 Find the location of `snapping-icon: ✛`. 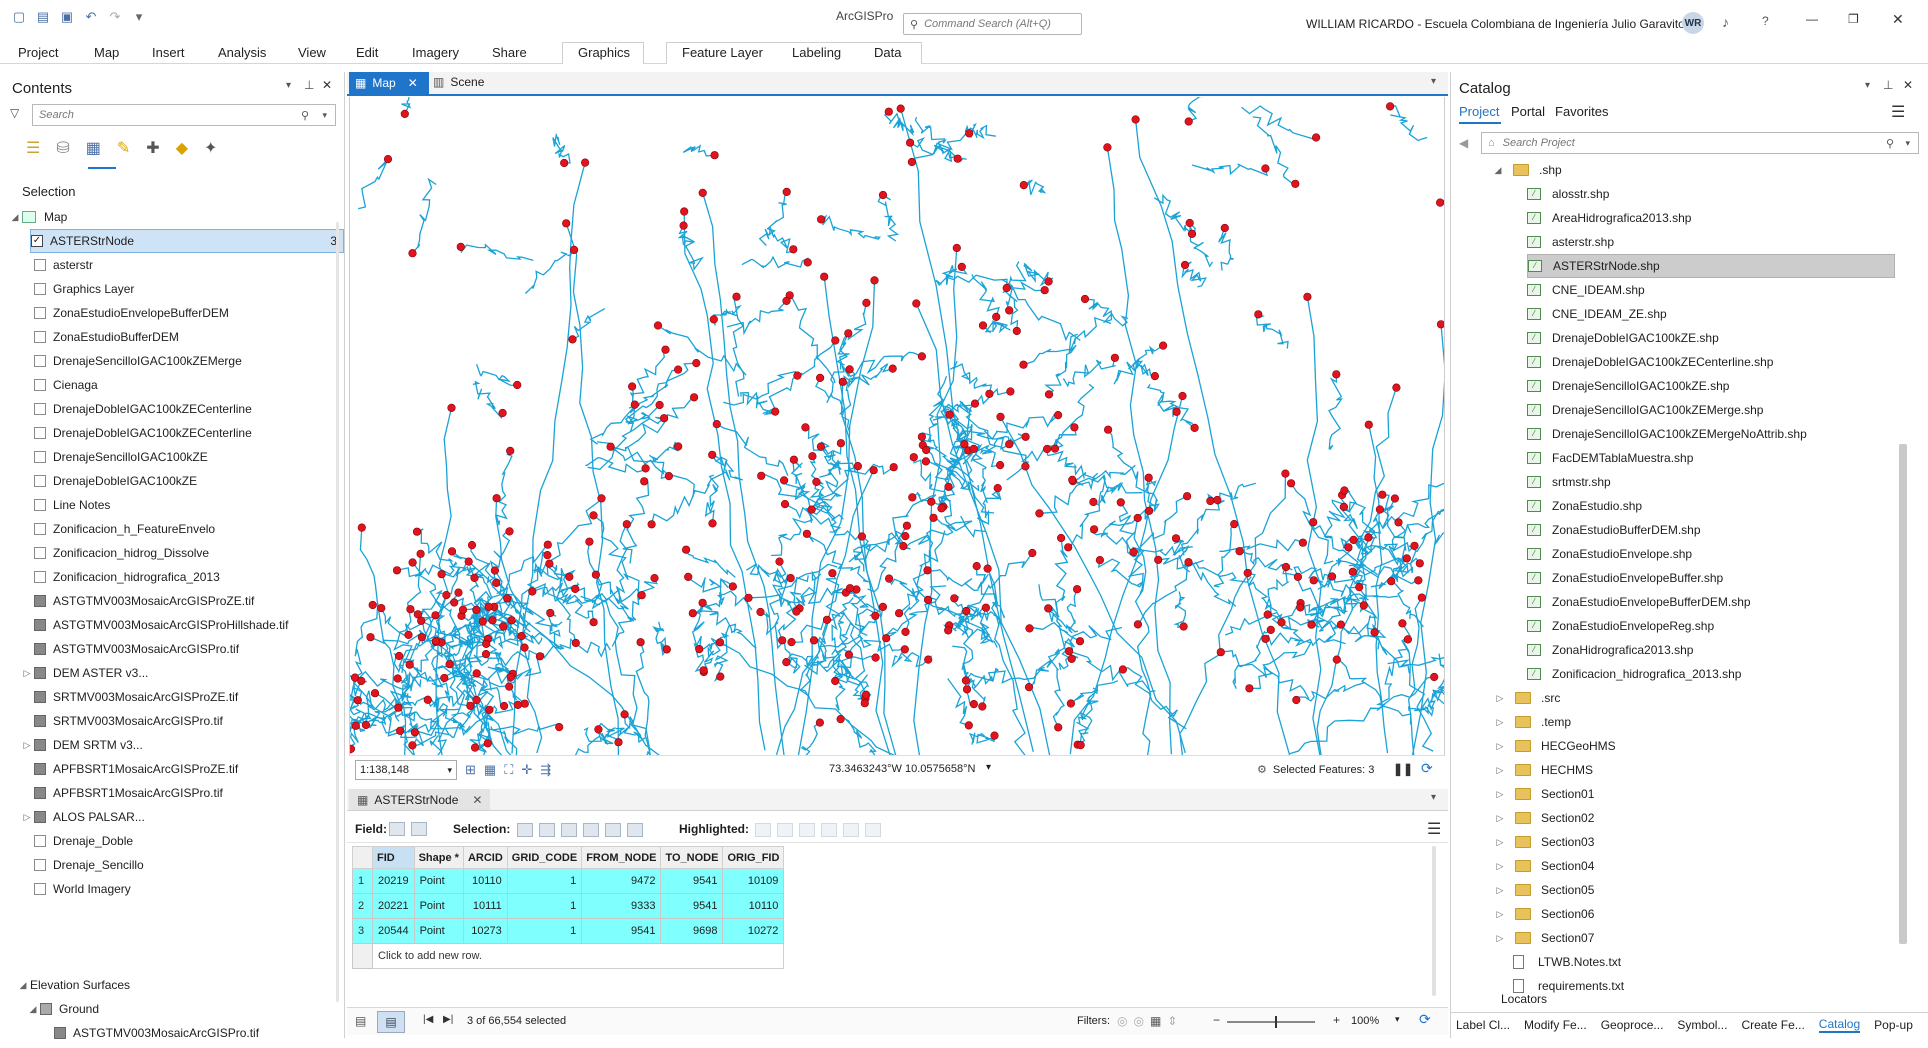

snapping-icon: ✛ is located at coordinates (527, 769).